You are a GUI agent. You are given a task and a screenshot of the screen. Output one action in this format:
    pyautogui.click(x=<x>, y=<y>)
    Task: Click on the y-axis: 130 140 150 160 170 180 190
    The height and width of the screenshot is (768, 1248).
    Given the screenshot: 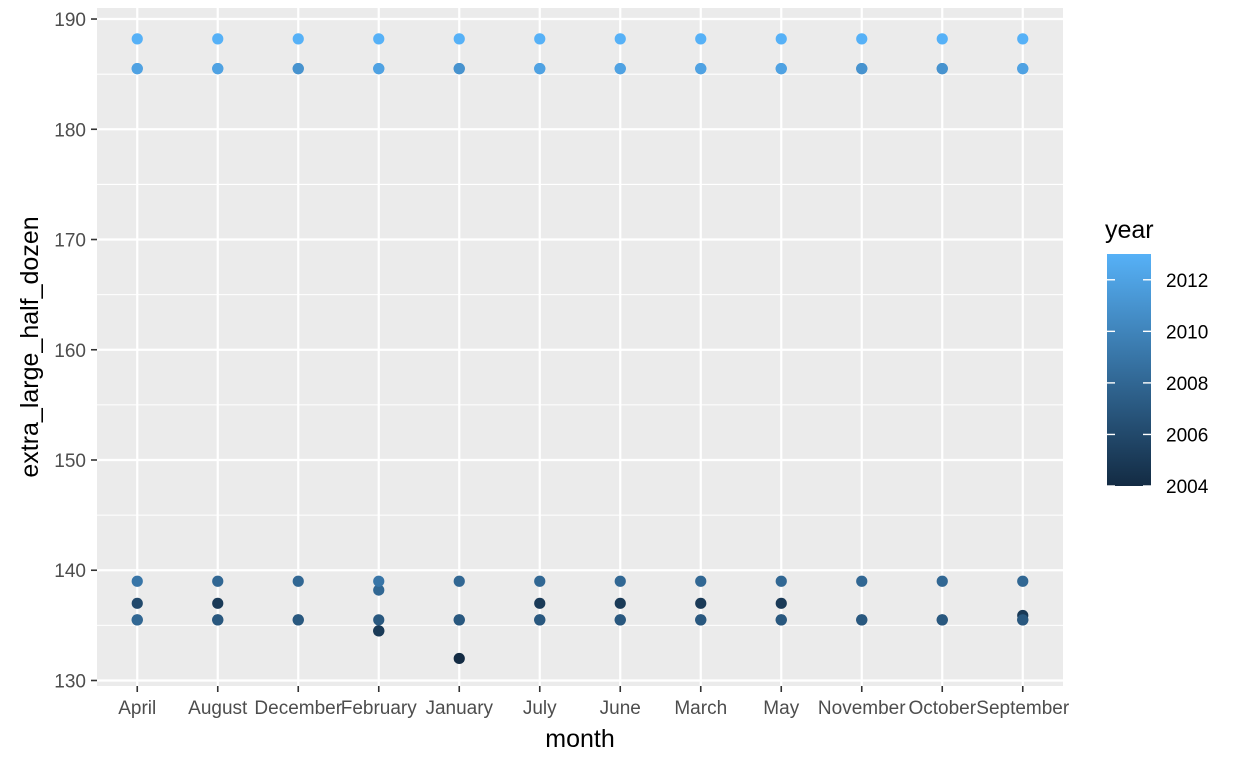 What is the action you would take?
    pyautogui.click(x=75, y=351)
    